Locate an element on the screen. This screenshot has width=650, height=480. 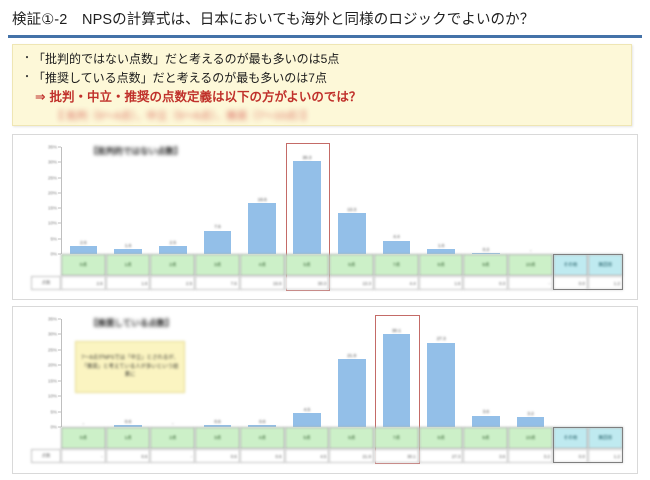
category-label-cell: 5点 is located at coordinates (307, 438).